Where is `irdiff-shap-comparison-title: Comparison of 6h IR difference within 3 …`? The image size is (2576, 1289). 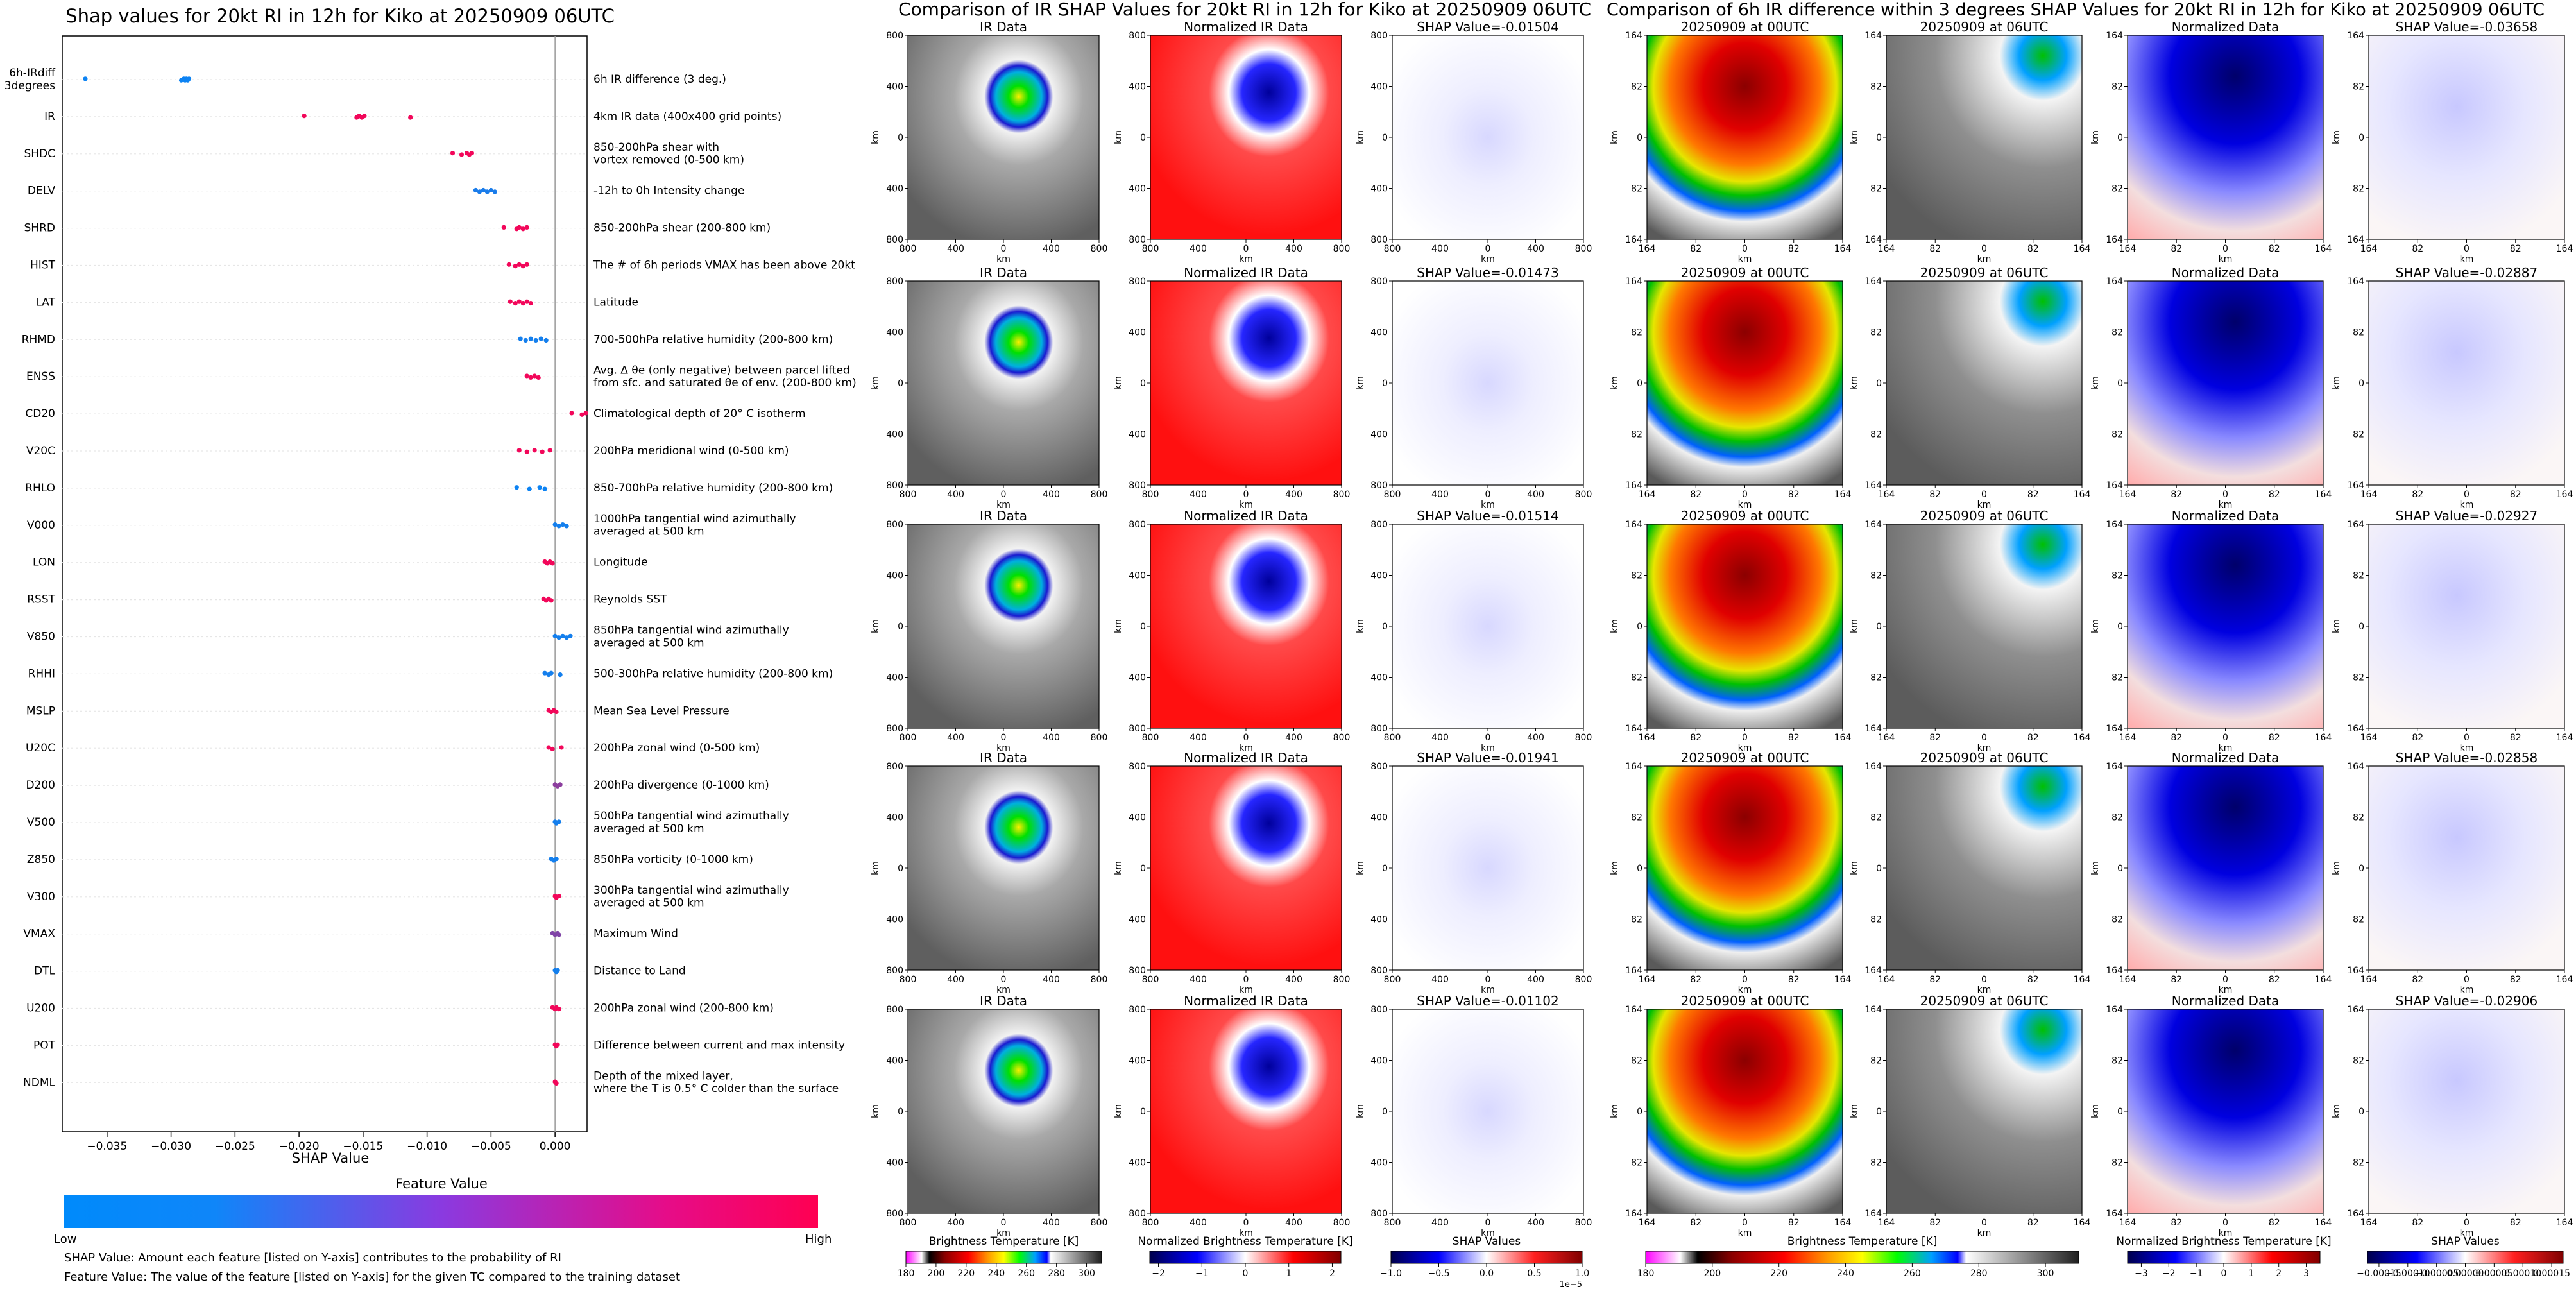
irdiff-shap-comparison-title: Comparison of 6h IR difference within 3 … is located at coordinates (2076, 10).